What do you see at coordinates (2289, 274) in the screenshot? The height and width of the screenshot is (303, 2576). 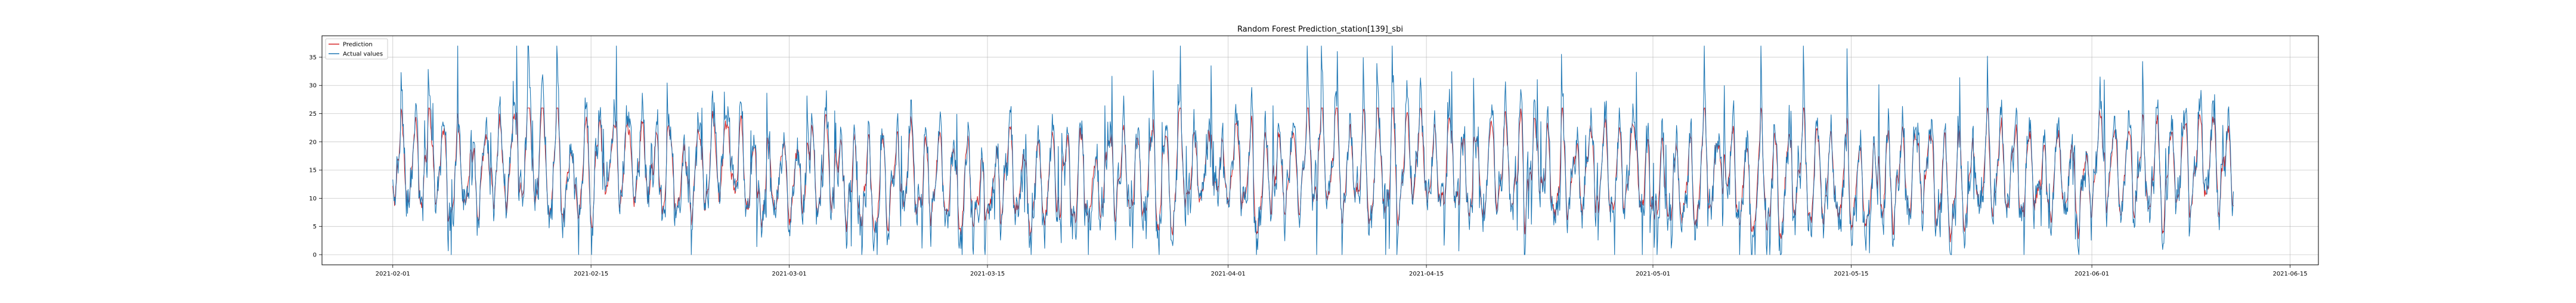 I see `x-tick-label: 2021-06-15` at bounding box center [2289, 274].